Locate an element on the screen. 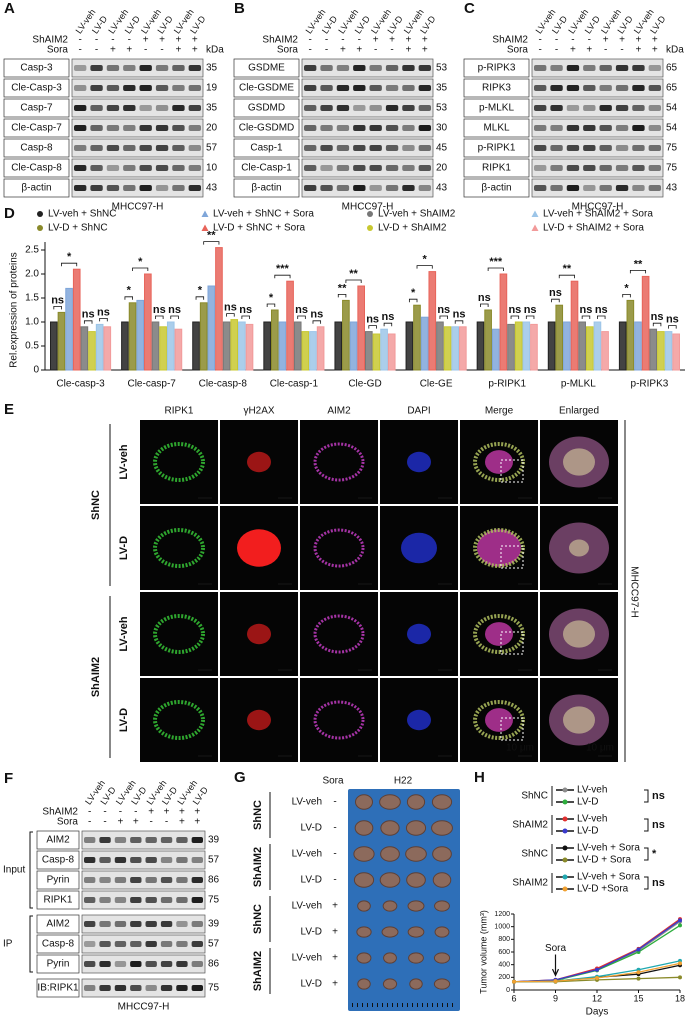 The image size is (690, 1023). legend-label: LV-D + ShNC + Sora is located at coordinates (259, 228).